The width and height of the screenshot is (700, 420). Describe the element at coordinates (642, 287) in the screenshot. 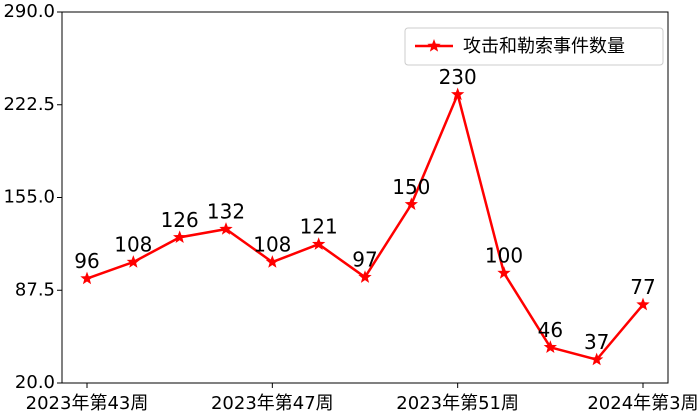

I see `data-label: 77` at that location.